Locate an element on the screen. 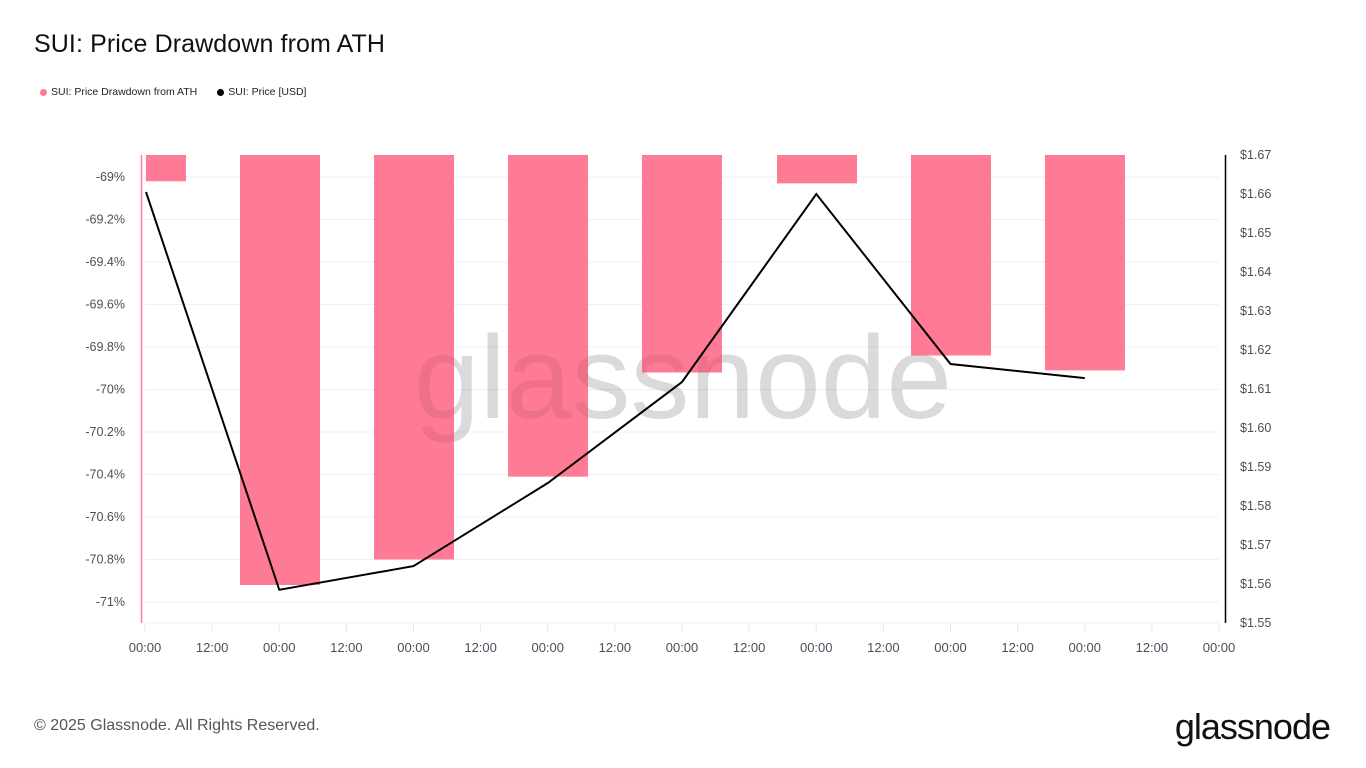 This screenshot has height=768, width=1366. legend-item-drawdown: SUI: Price Drawdown from ATH is located at coordinates (118, 92).